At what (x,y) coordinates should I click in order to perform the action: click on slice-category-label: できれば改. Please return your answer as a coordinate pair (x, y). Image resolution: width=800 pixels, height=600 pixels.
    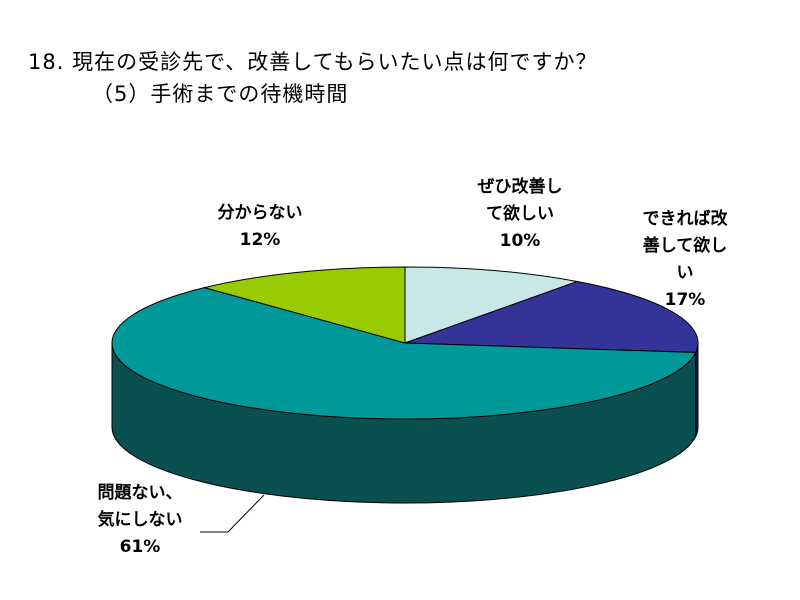
    Looking at the image, I should click on (686, 218).